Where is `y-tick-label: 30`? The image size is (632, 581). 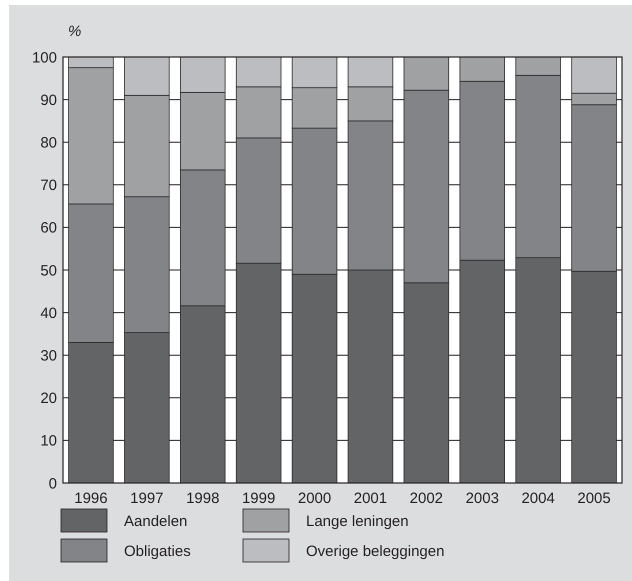
y-tick-label: 30 is located at coordinates (48, 355).